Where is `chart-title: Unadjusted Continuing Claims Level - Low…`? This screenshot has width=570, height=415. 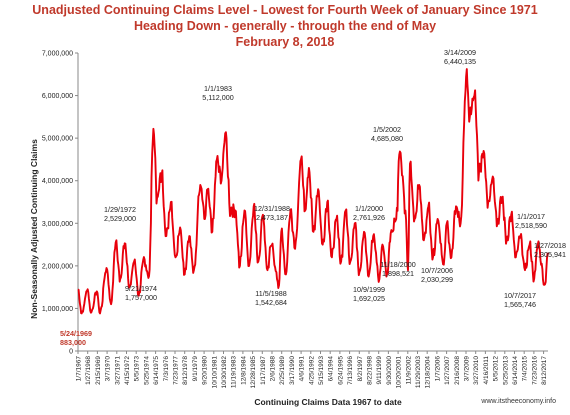
chart-title: Unadjusted Continuing Claims Level - Low… is located at coordinates (285, 10).